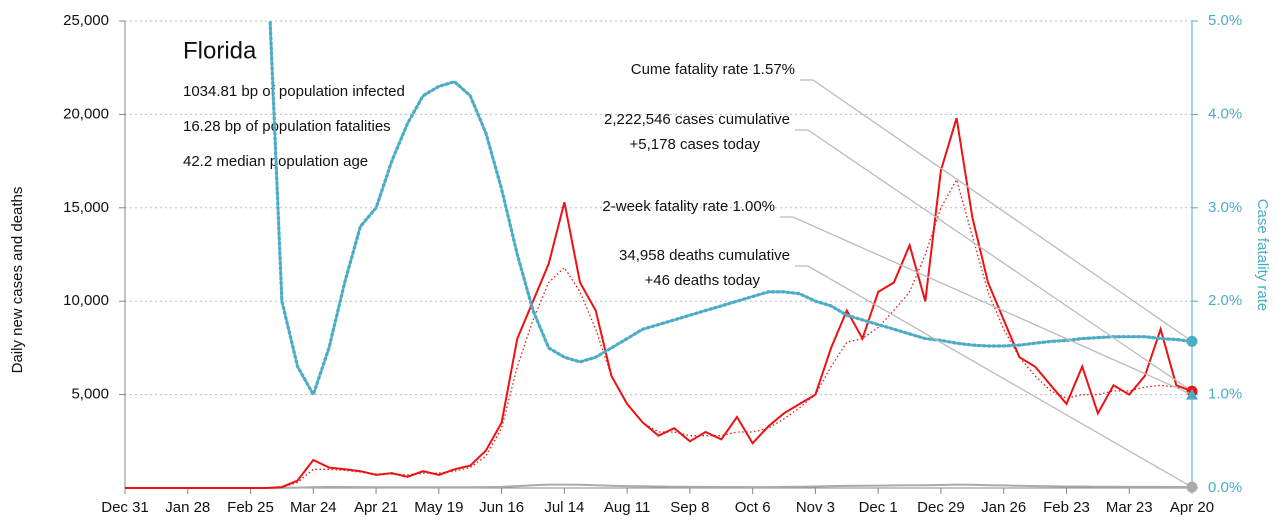 The width and height of the screenshot is (1278, 529). I want to click on x-tick-label: May 19, so click(438, 507).